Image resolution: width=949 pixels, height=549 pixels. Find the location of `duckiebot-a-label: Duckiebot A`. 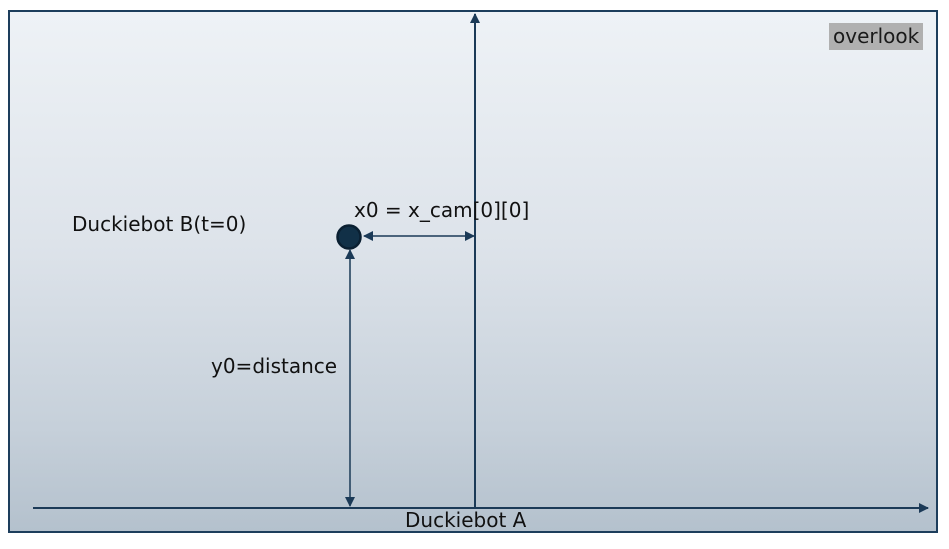

duckiebot-a-label: Duckiebot A is located at coordinates (466, 520).